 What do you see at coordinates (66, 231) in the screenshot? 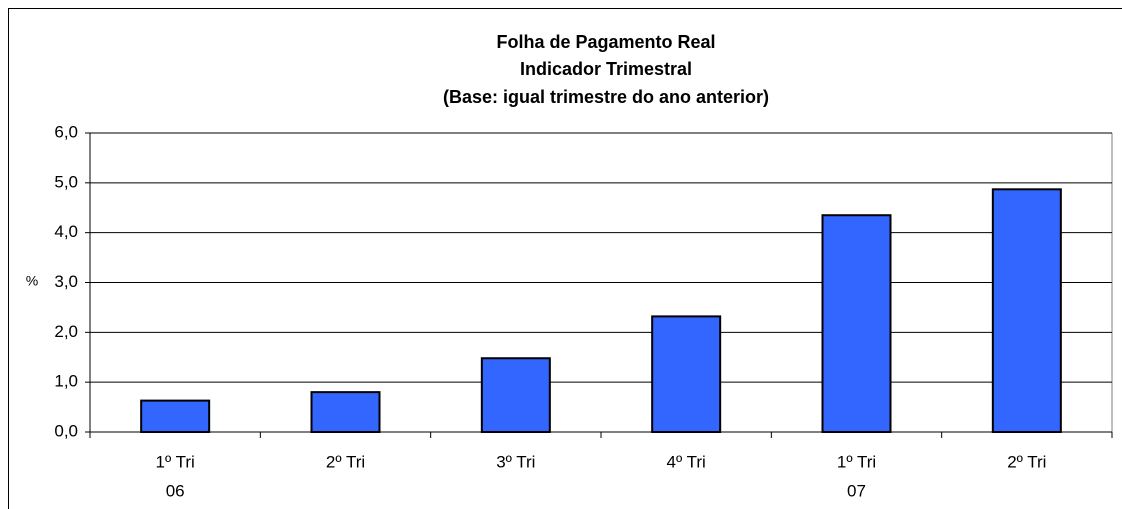
I see `y-tick-label: 4,0` at bounding box center [66, 231].